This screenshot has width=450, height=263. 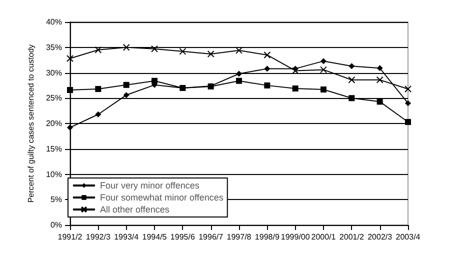 What do you see at coordinates (211, 237) in the screenshot?
I see `x-tick-label: 1996/7` at bounding box center [211, 237].